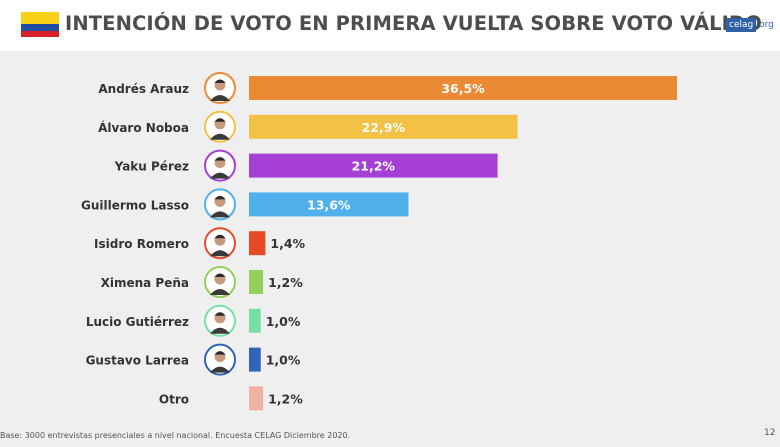  I want to click on data-label: 36,5%, so click(463, 88).